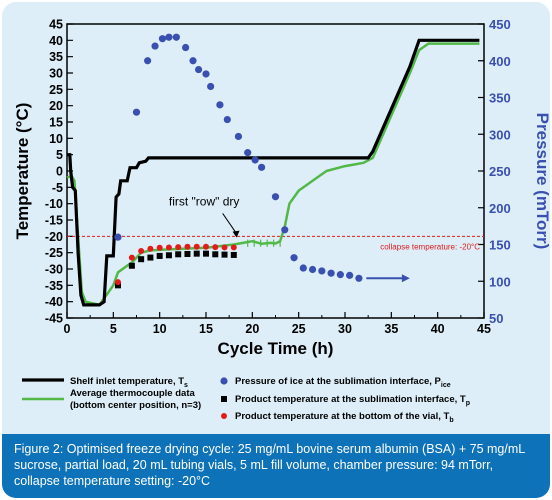 Image resolution: width=552 pixels, height=500 pixels. What do you see at coordinates (113, 329) in the screenshot?
I see `x-tick-label: 5` at bounding box center [113, 329].